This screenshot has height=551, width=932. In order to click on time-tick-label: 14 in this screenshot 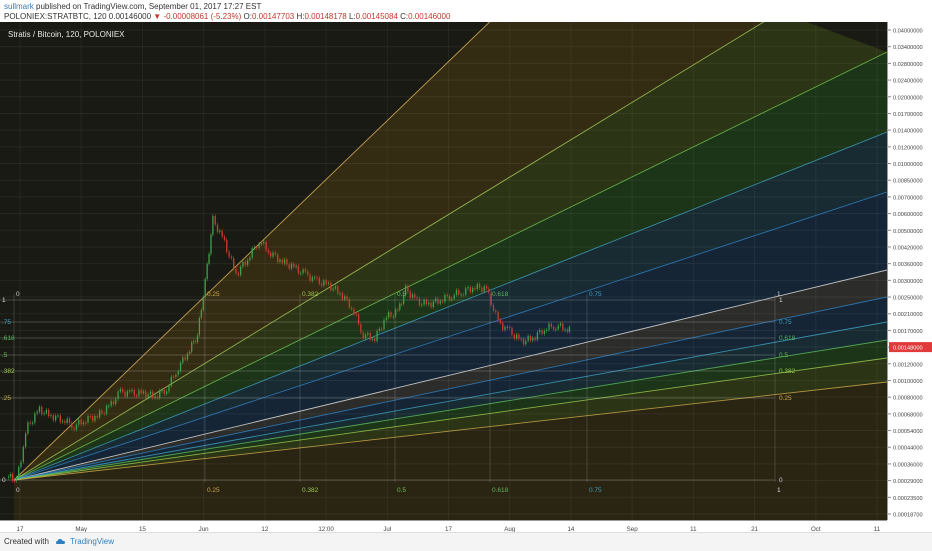, I will do `click(570, 529)`.